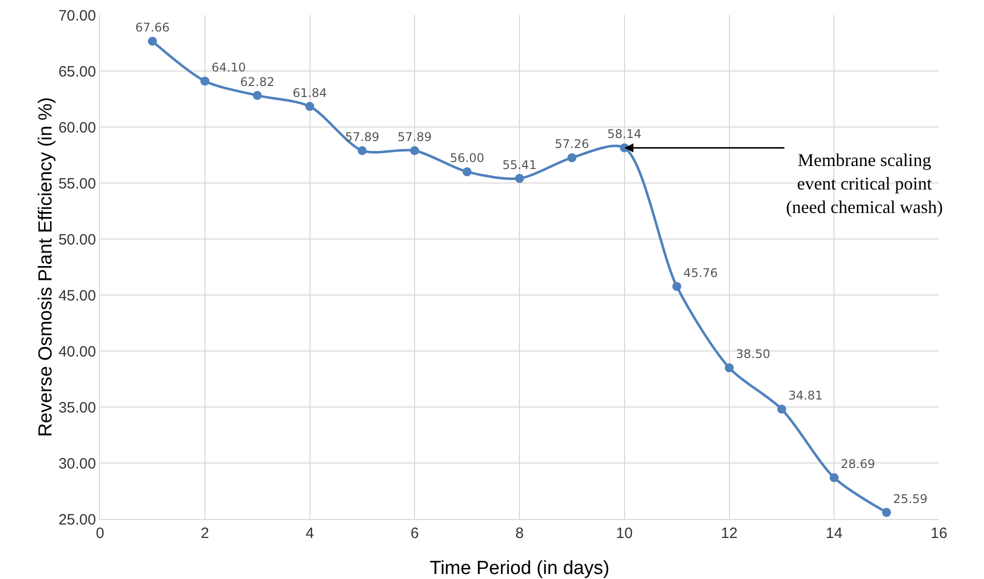  What do you see at coordinates (864, 183) in the screenshot?
I see `annotation: Membrane scaling event critical point (need chemical wash)` at bounding box center [864, 183].